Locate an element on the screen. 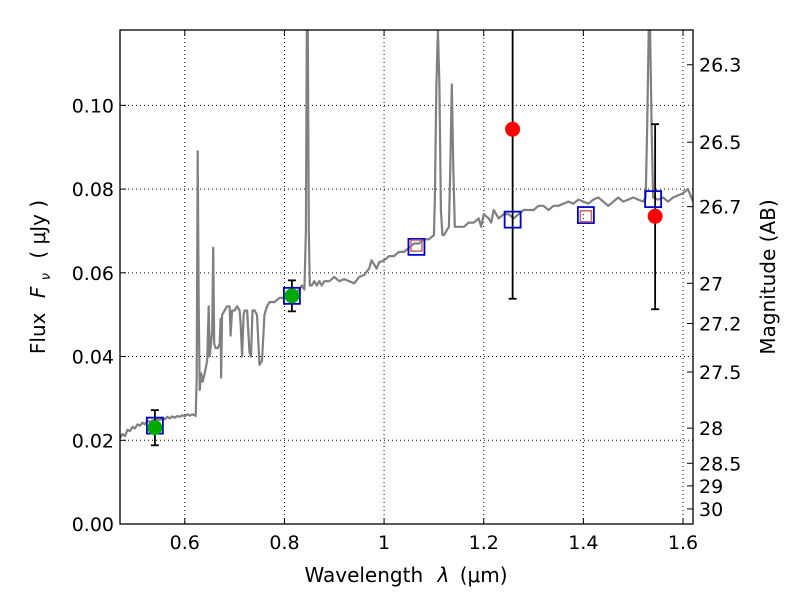 The height and width of the screenshot is (600, 800). x-tick-label: 1 is located at coordinates (384, 543).